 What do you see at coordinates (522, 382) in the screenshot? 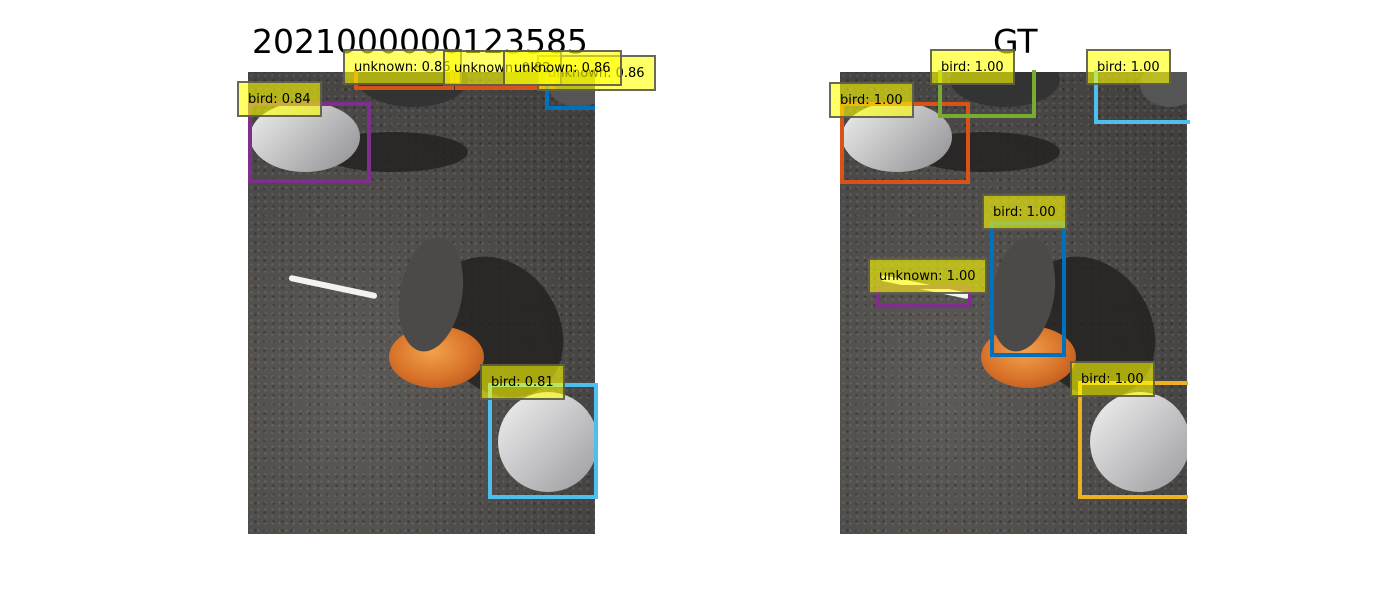
I see `detection-label: bird: 0.81` at bounding box center [522, 382].